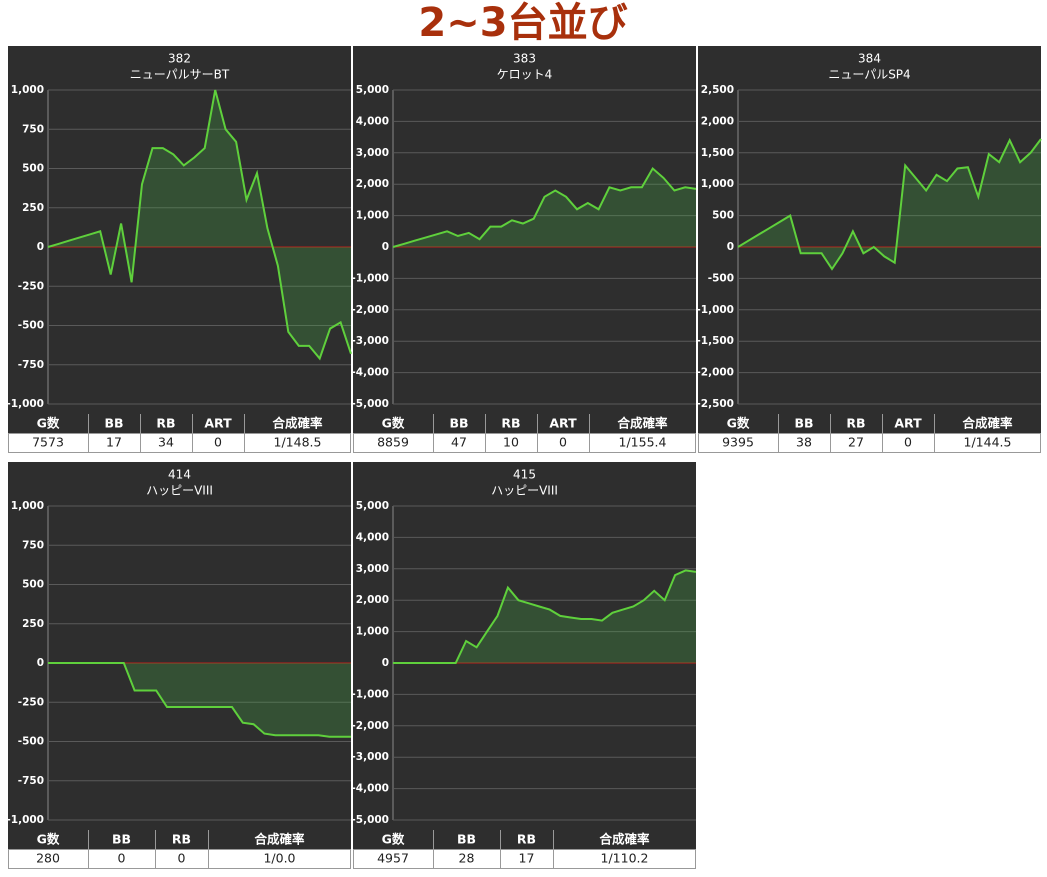 This screenshot has height=877, width=1047. I want to click on table-cell: 1/144.5, so click(988, 442).